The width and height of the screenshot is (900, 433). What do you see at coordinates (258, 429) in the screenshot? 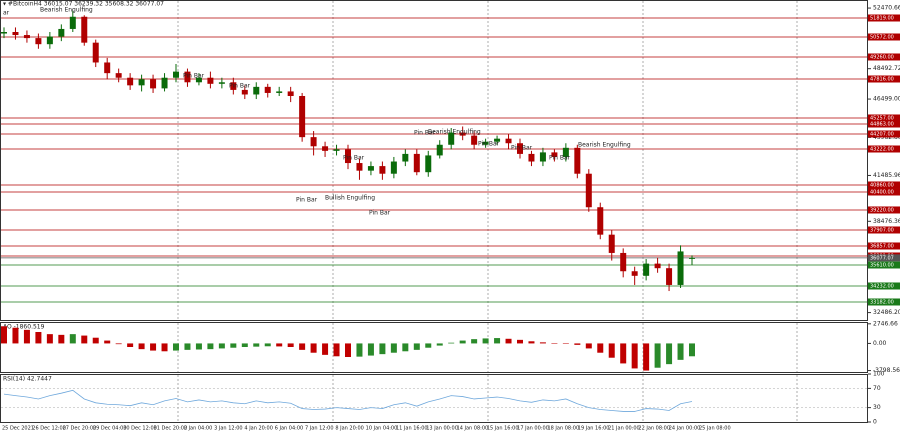
I see `x-tick-label: 4 Jan 20:00` at bounding box center [258, 429].